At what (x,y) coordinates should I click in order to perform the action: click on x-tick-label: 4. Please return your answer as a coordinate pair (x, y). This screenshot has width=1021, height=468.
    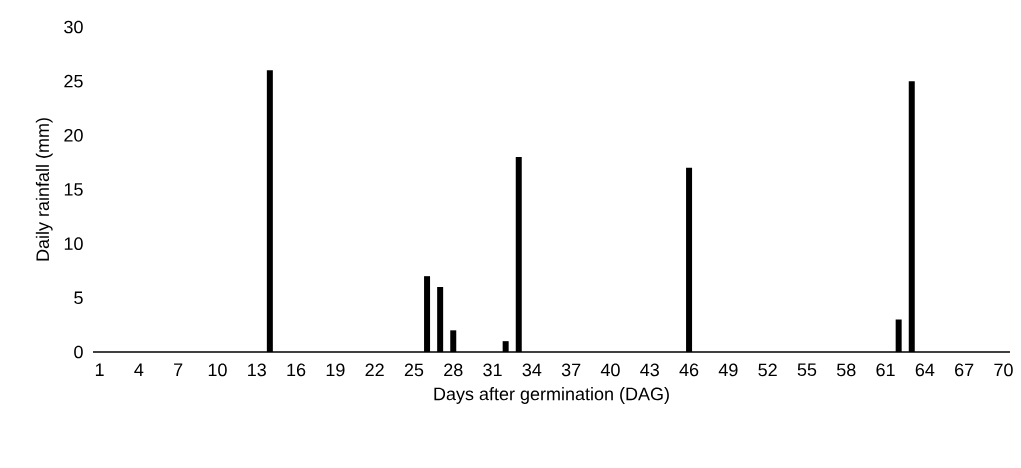
    Looking at the image, I should click on (139, 369).